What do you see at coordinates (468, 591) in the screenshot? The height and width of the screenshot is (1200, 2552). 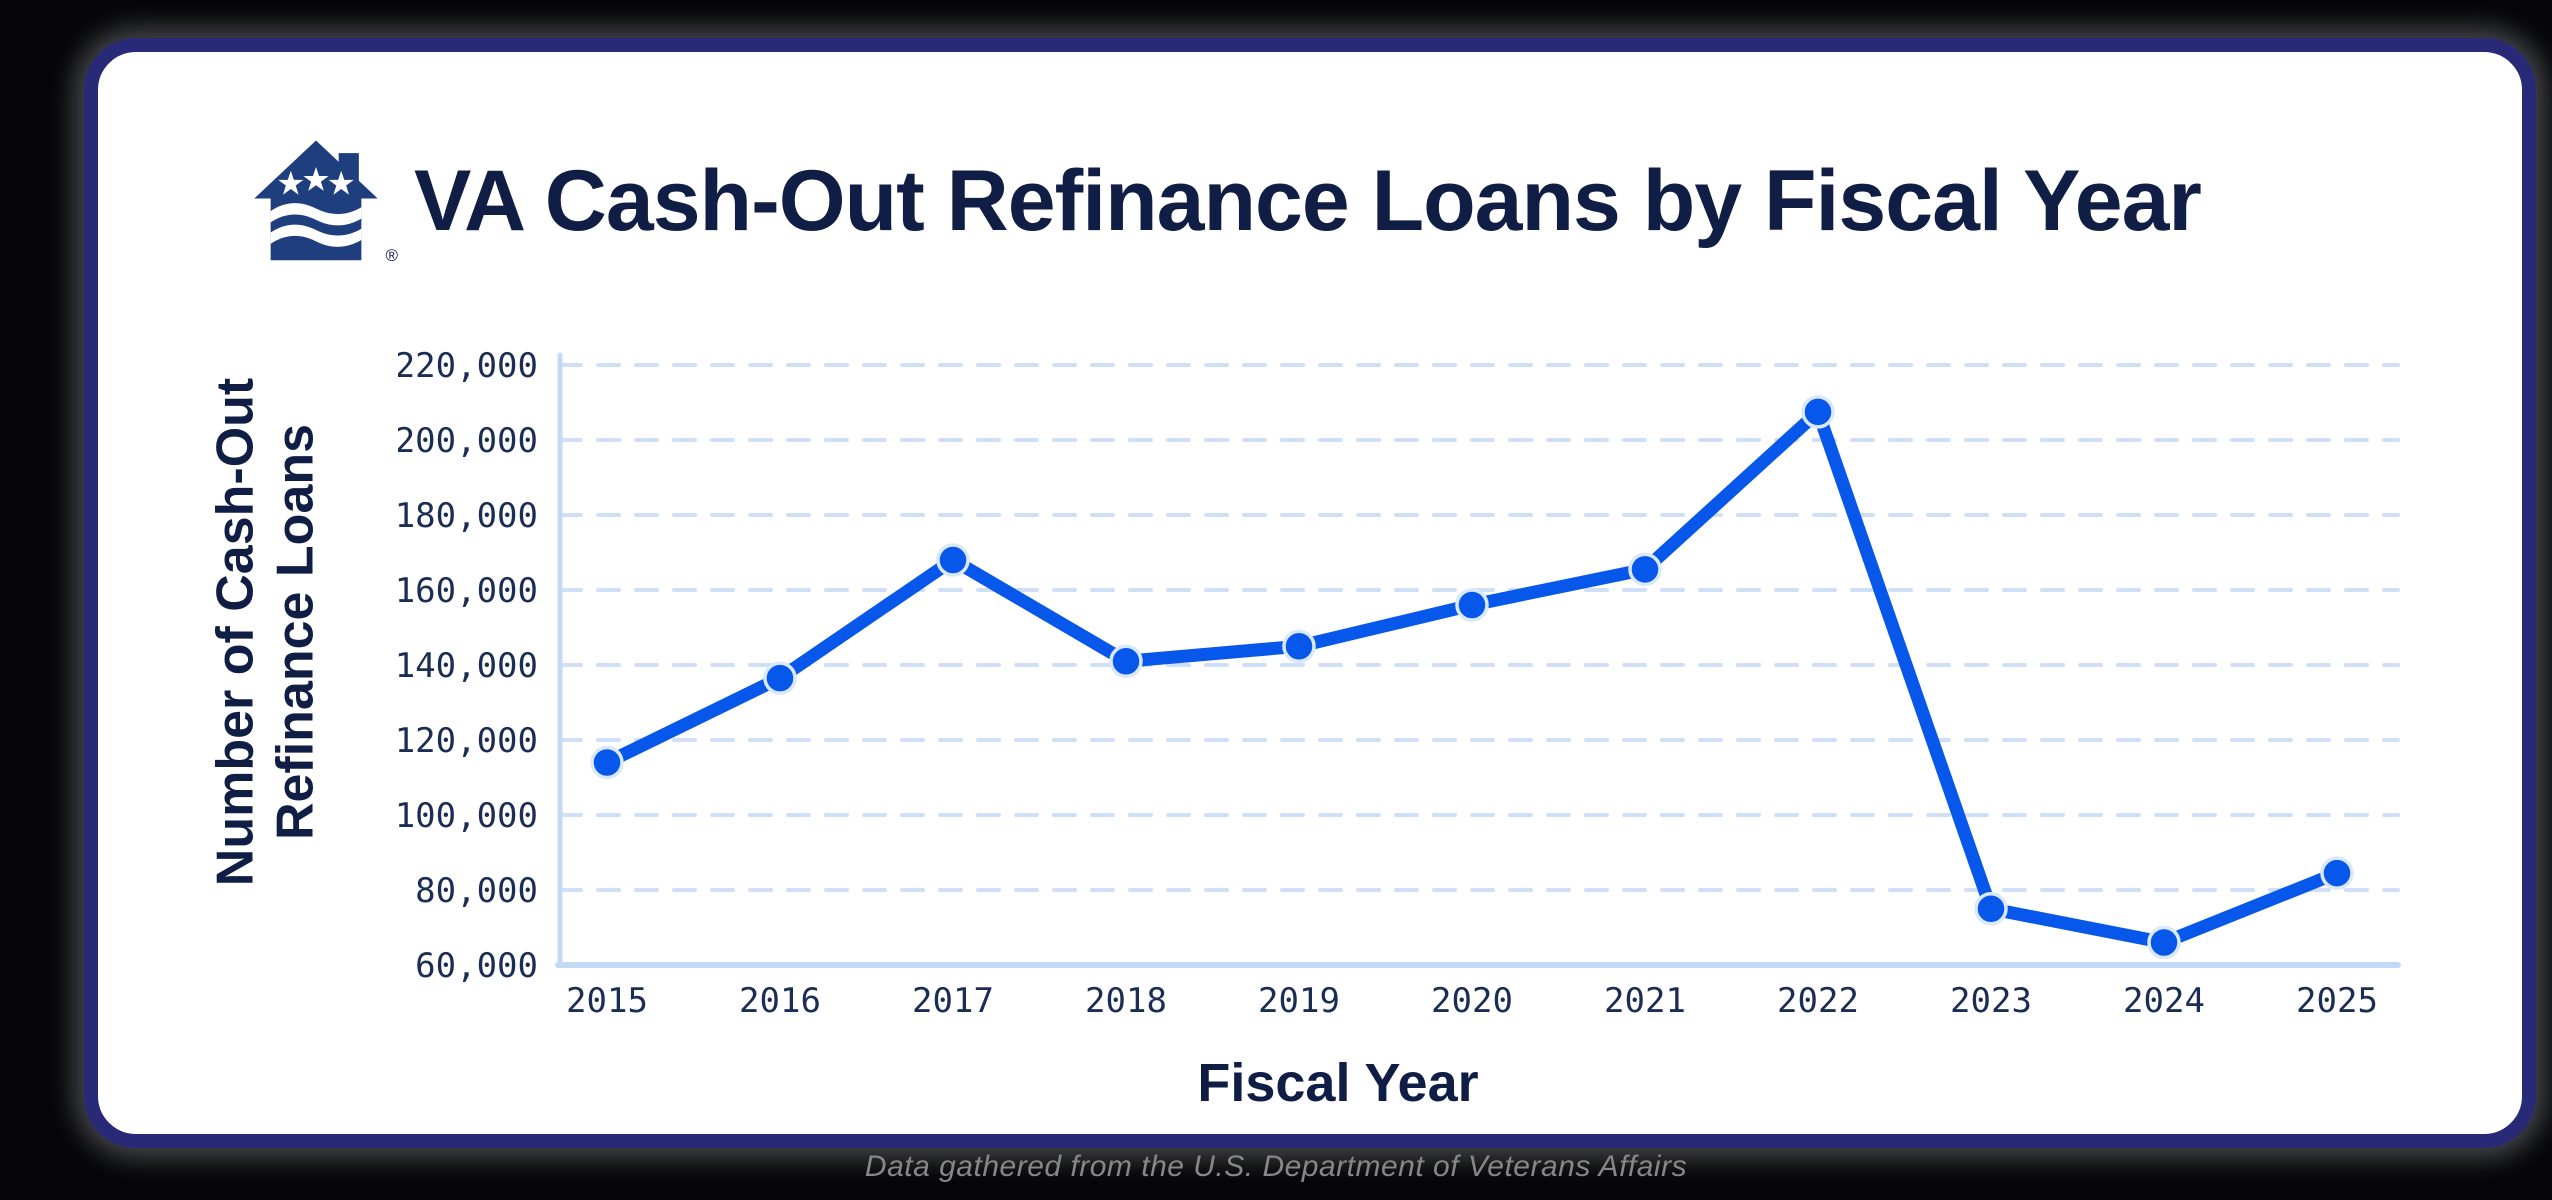 I see `y-tick-label: 160,000` at bounding box center [468, 591].